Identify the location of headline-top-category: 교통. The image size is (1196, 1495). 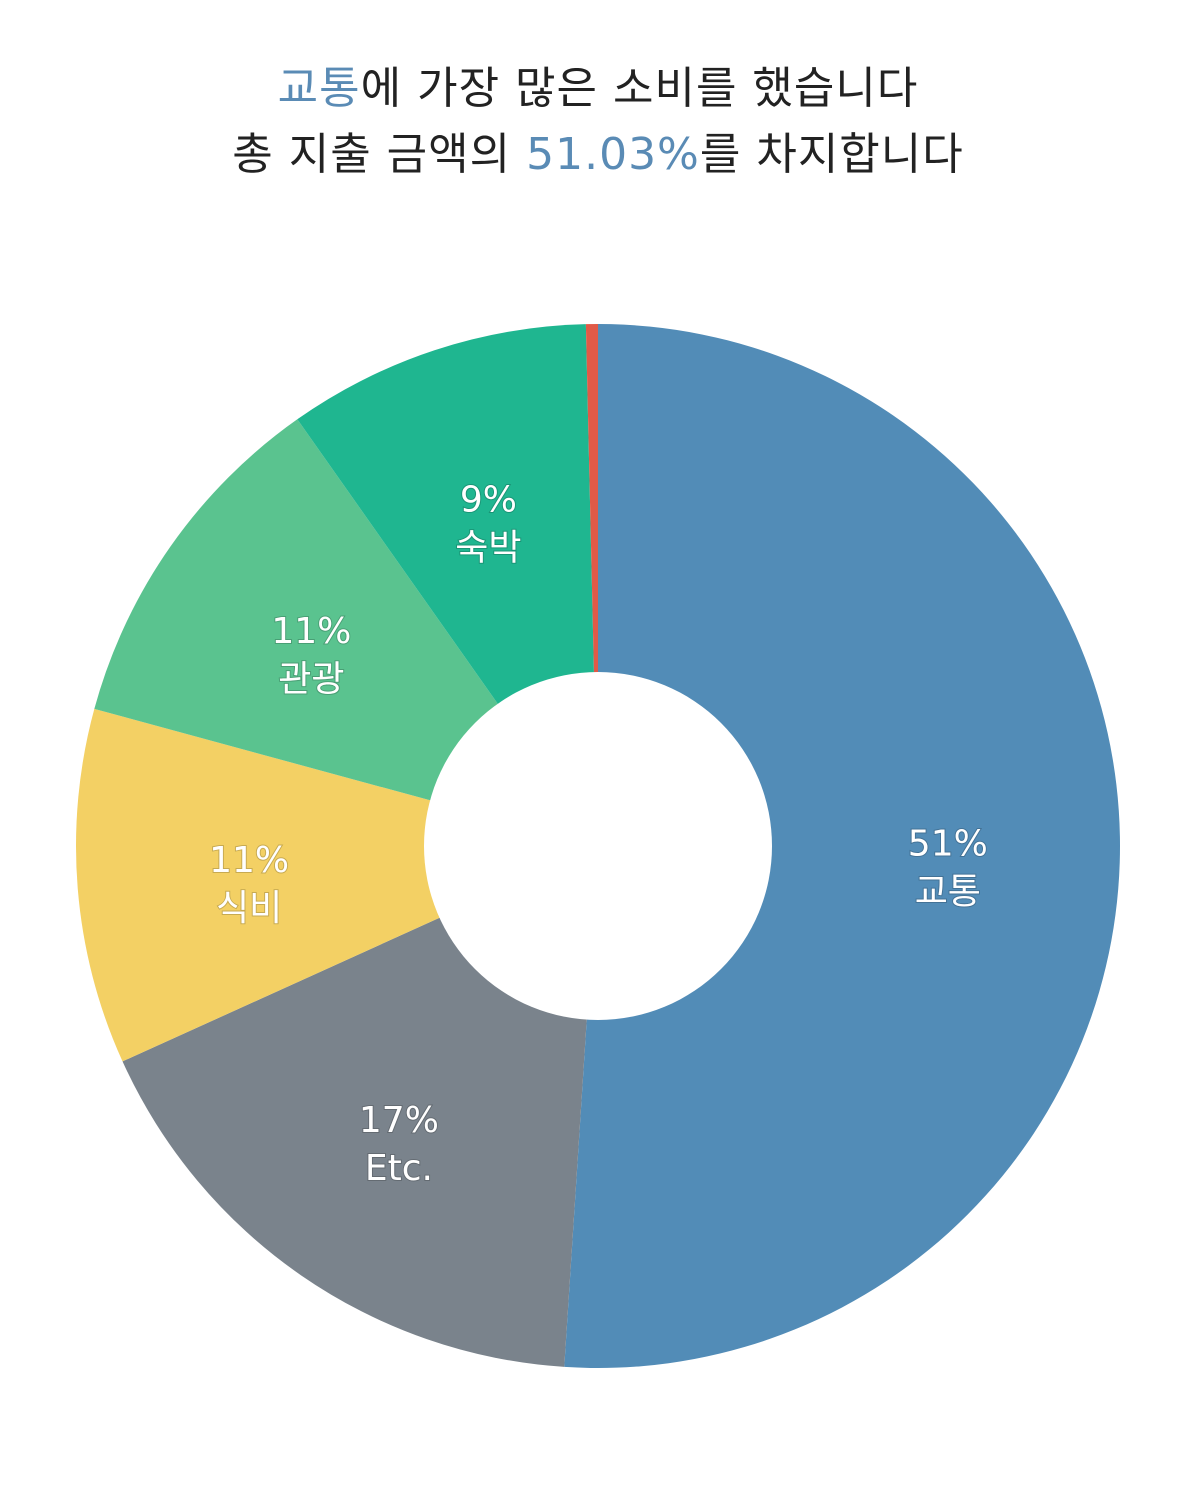
(319, 88).